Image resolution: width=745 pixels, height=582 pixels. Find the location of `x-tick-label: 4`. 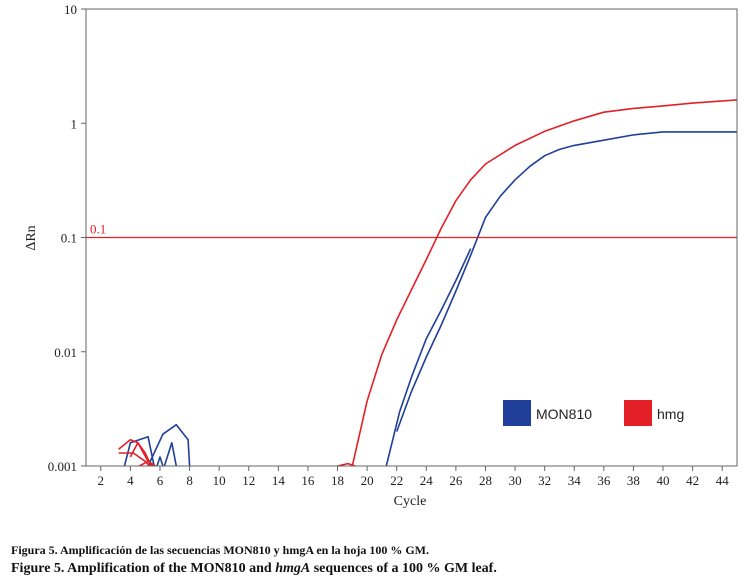

x-tick-label: 4 is located at coordinates (130, 480).